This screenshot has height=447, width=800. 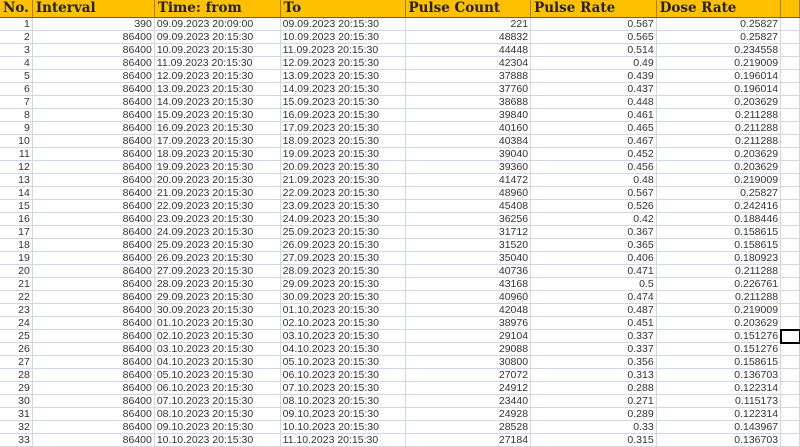 I want to click on cell-no: 28, so click(x=16, y=375).